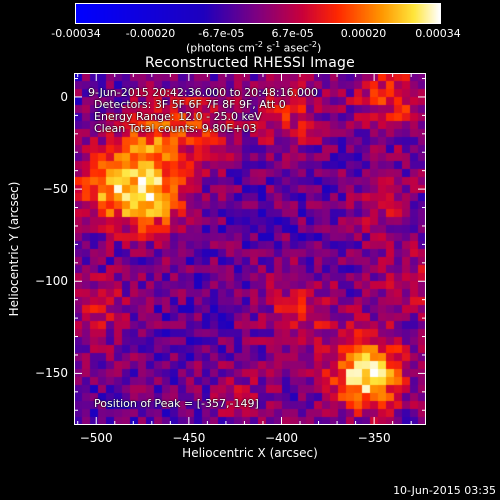 Image resolution: width=500 pixels, height=500 pixels. I want to click on colorbar-unit-label: (photons cm-2 s-1 asec-2), so click(254, 47).